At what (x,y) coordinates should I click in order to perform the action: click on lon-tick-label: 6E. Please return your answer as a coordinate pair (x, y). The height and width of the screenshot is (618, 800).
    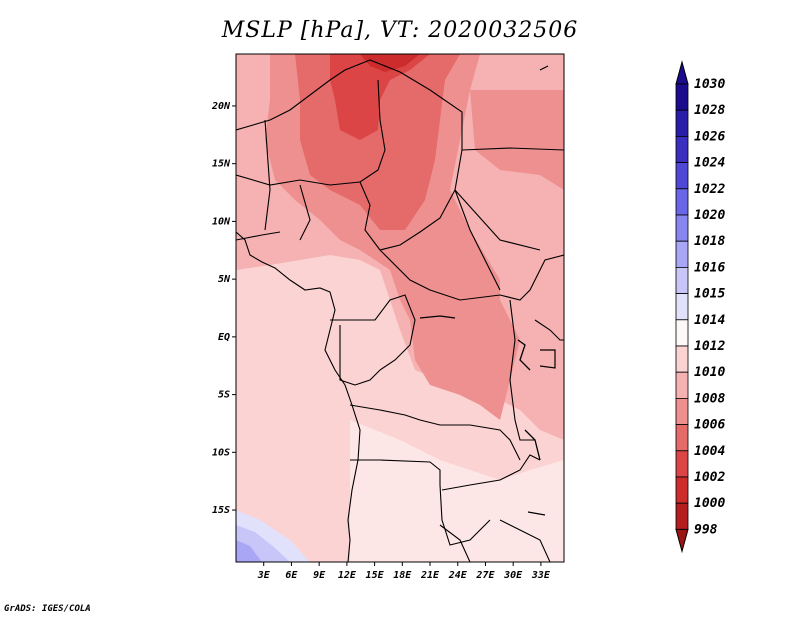
    Looking at the image, I should click on (291, 575).